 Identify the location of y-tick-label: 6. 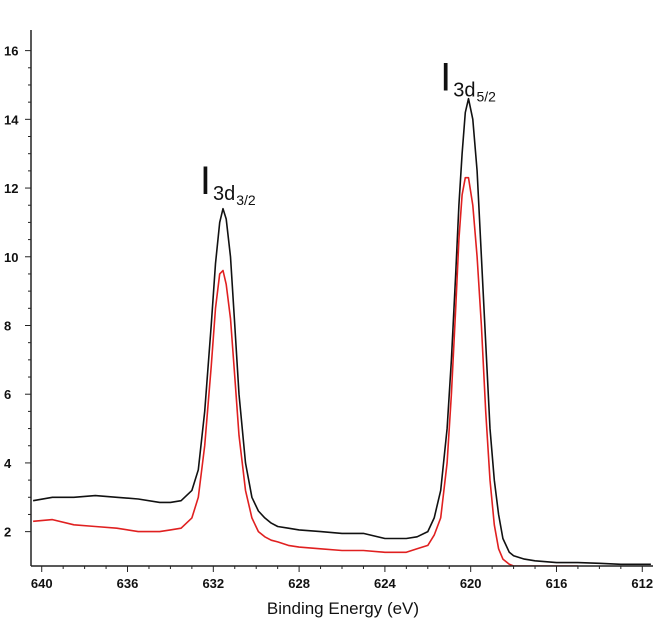
(7, 394).